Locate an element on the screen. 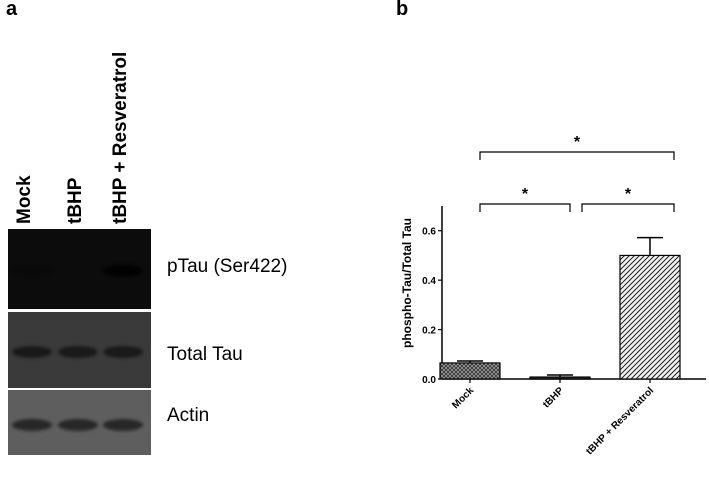 The height and width of the screenshot is (486, 709). blot-label-actin: Actin is located at coordinates (188, 415).